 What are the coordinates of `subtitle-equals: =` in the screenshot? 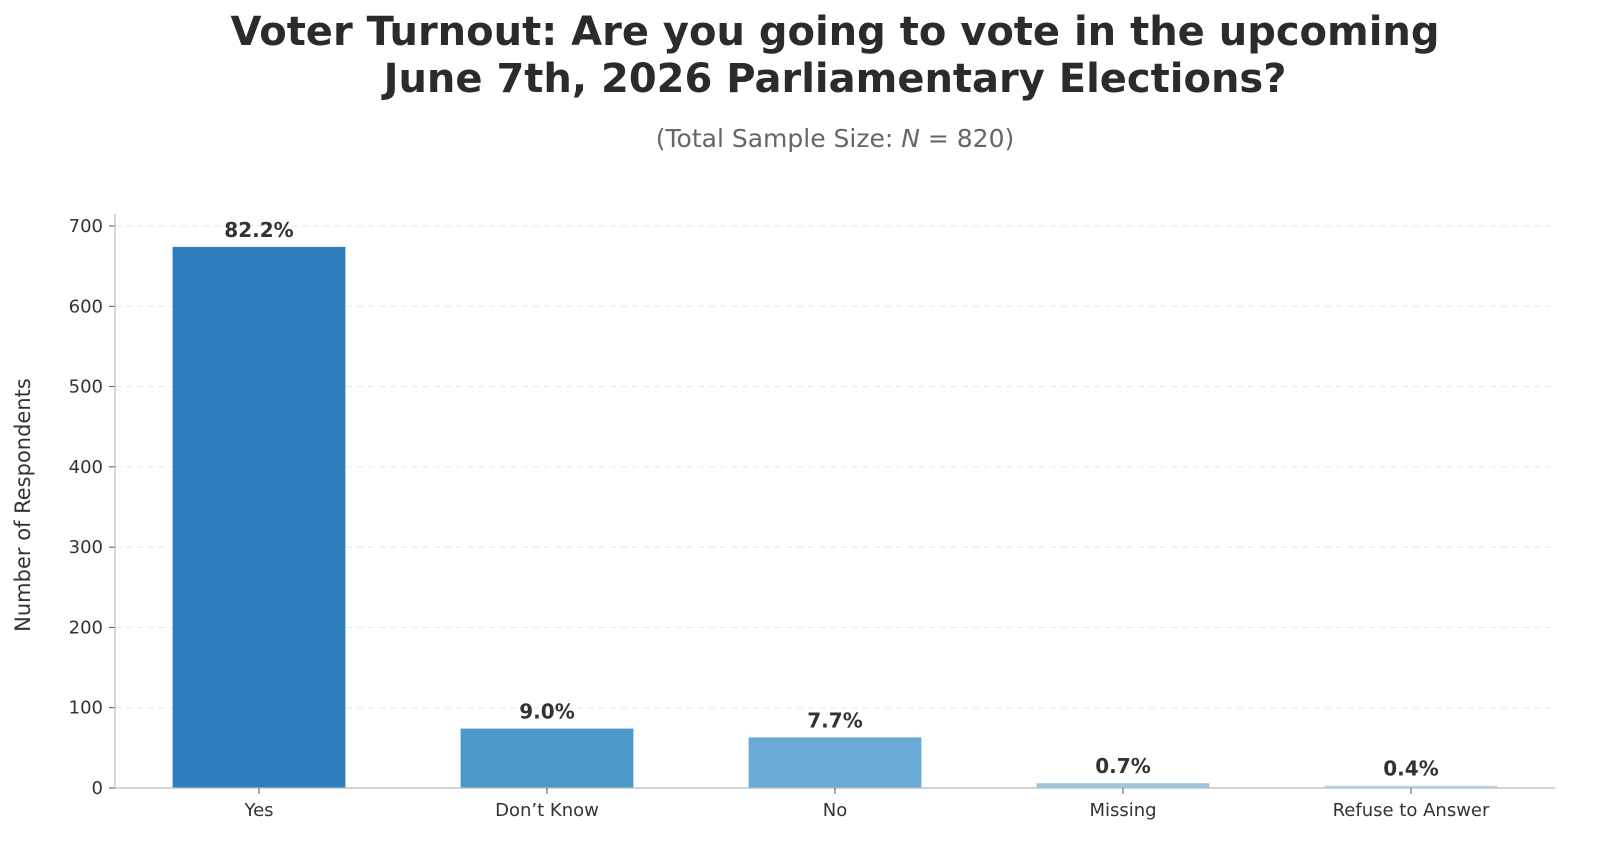 It's located at (938, 138).